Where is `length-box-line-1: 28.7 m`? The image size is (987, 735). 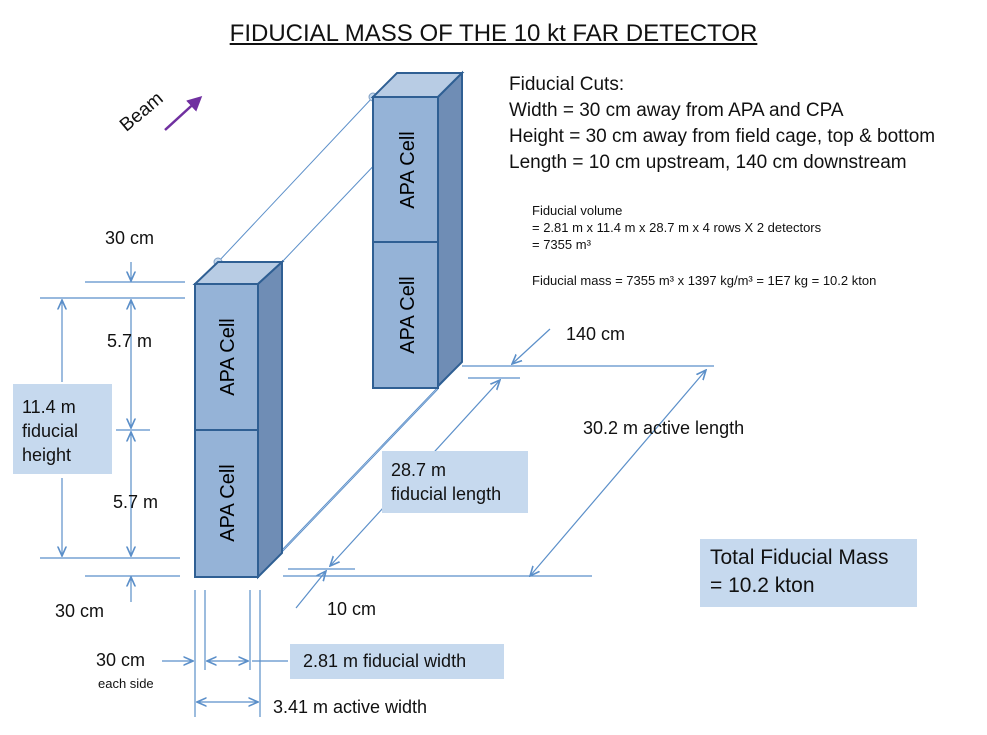 length-box-line-1: 28.7 m is located at coordinates (419, 470).